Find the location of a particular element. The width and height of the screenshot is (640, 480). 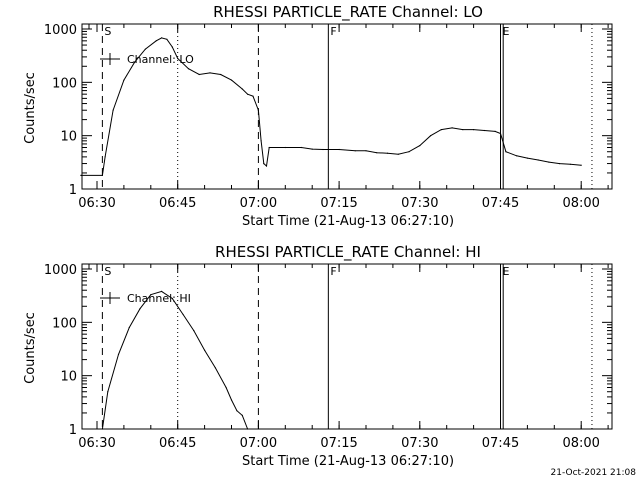

marker-label-f-hi: F is located at coordinates (333, 271).